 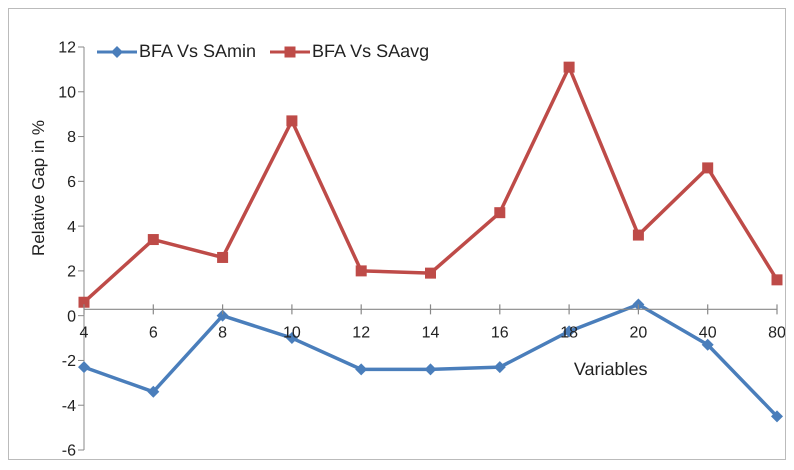 I want to click on x-tick-label: 20, so click(x=639, y=333).